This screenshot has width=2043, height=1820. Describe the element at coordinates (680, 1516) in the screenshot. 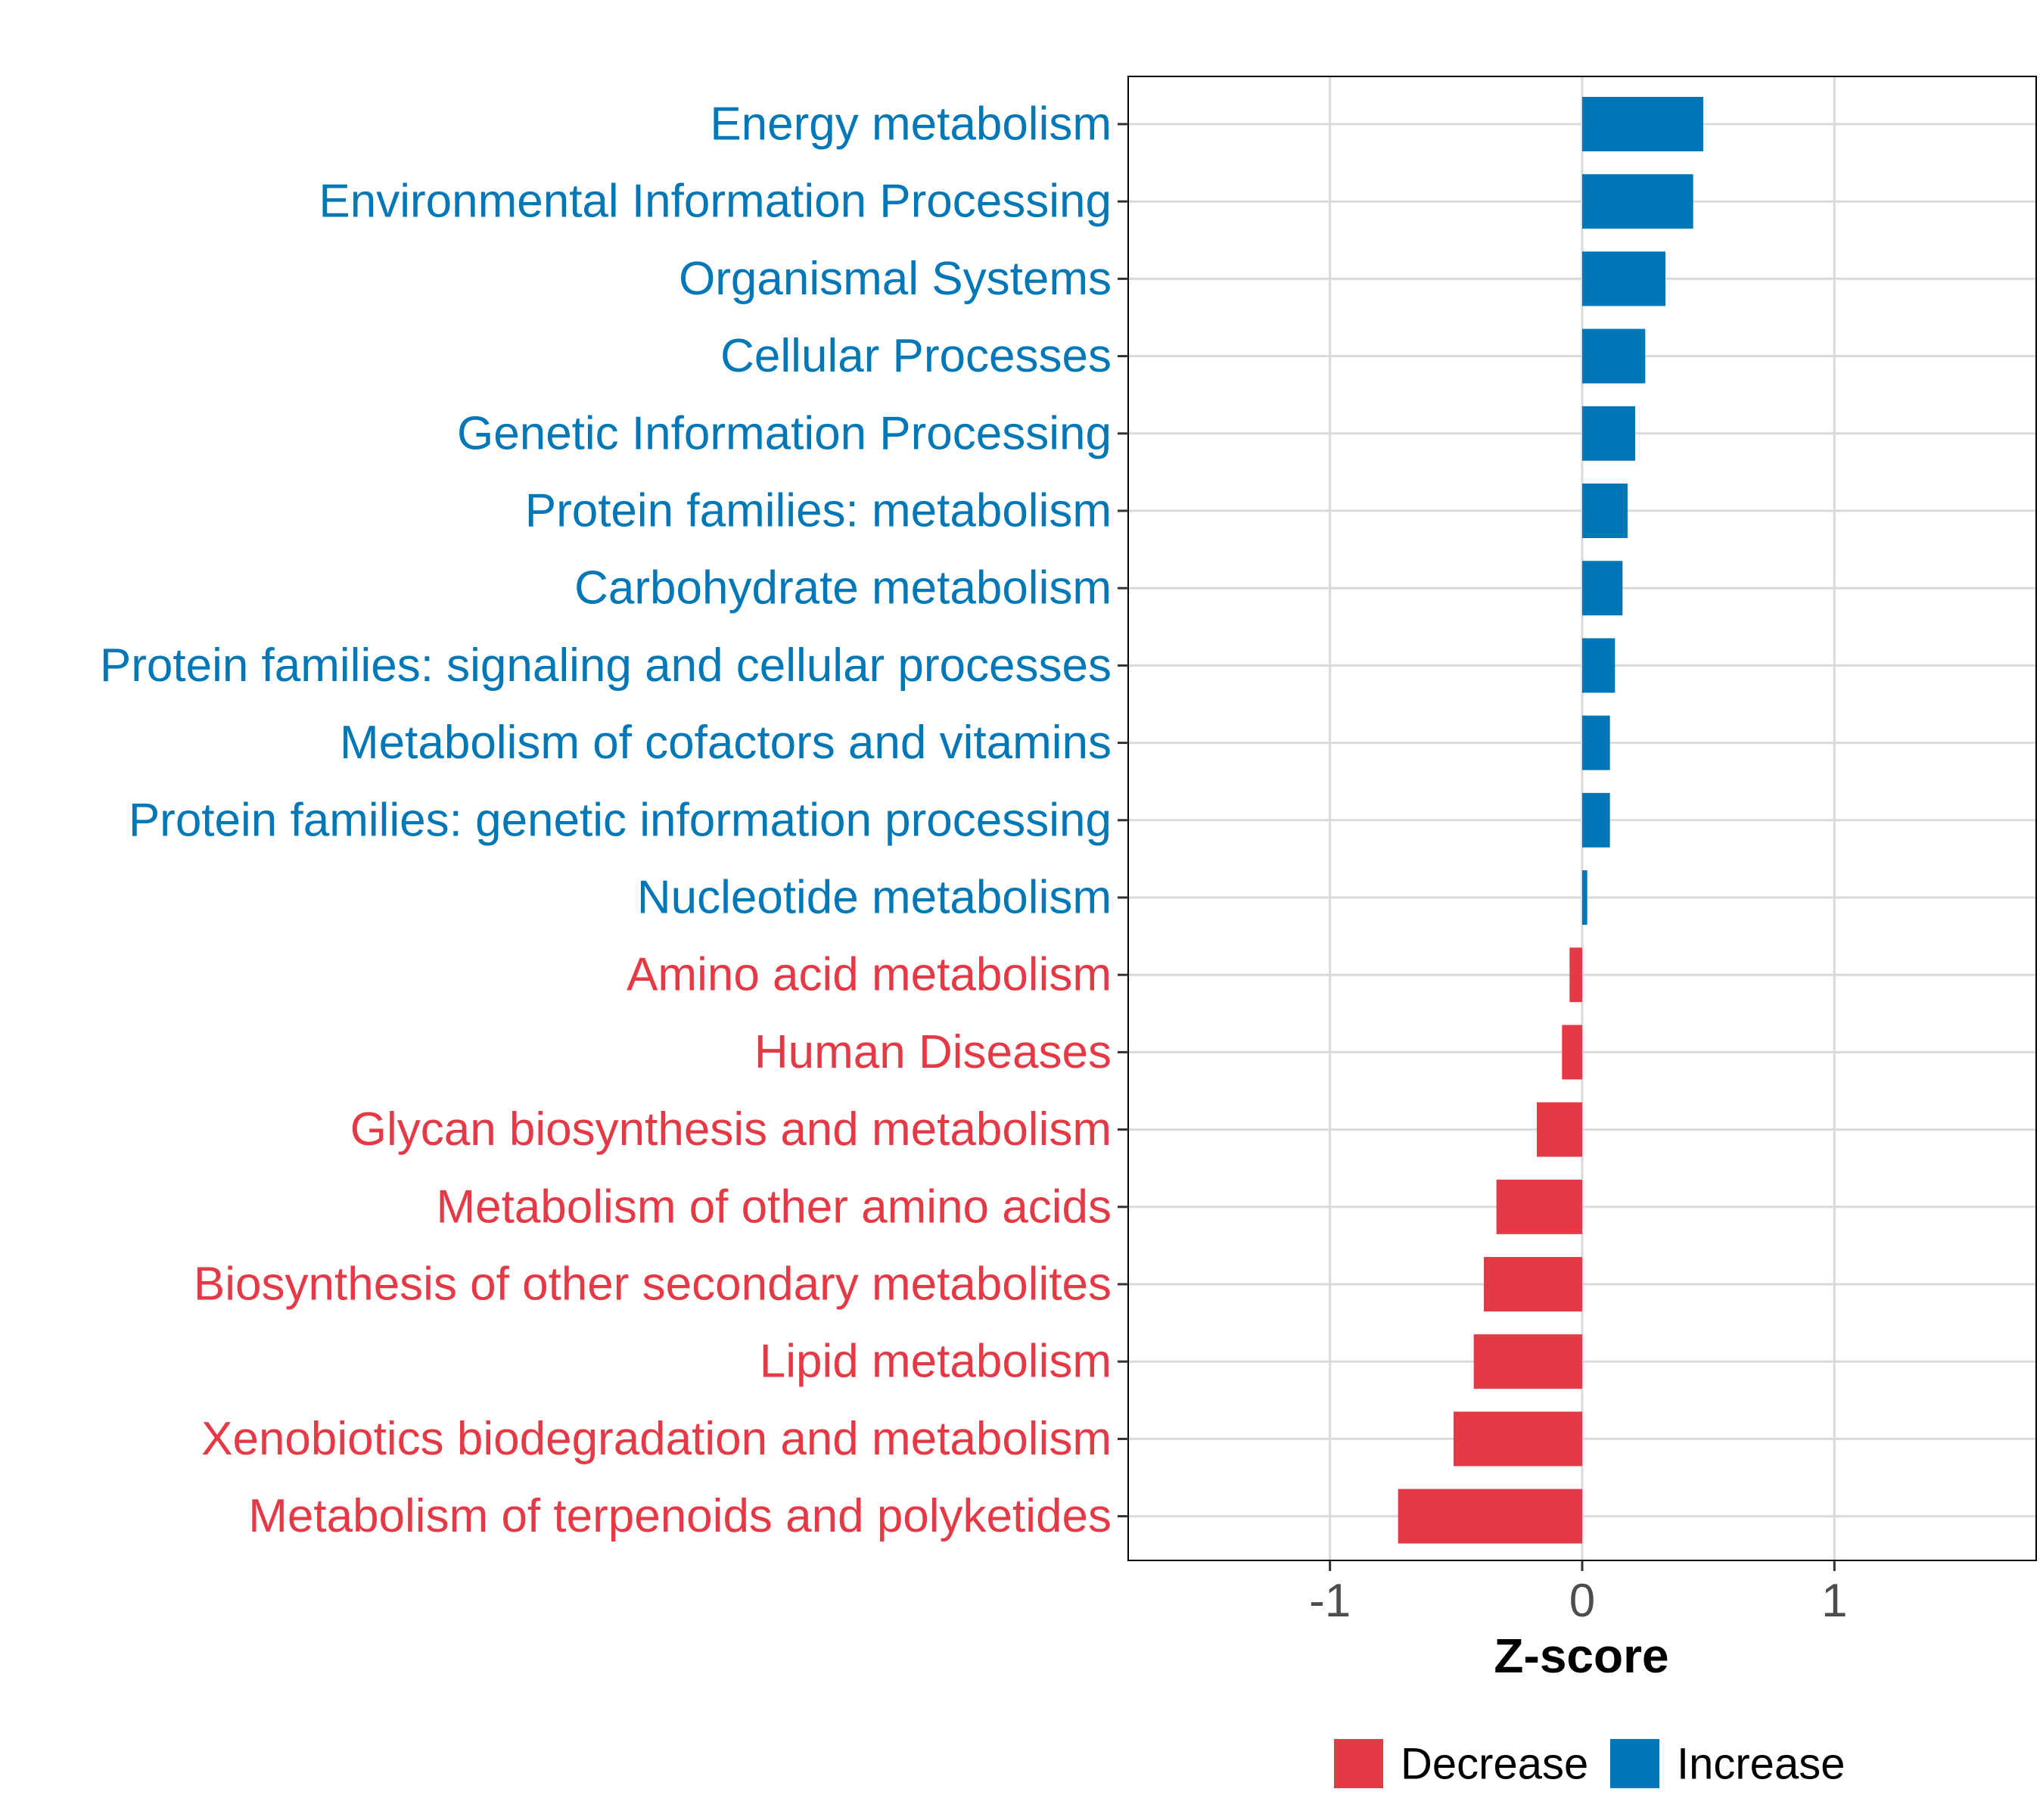

I see `category-label-18: Metabolism of terpenoids and polyketides` at that location.